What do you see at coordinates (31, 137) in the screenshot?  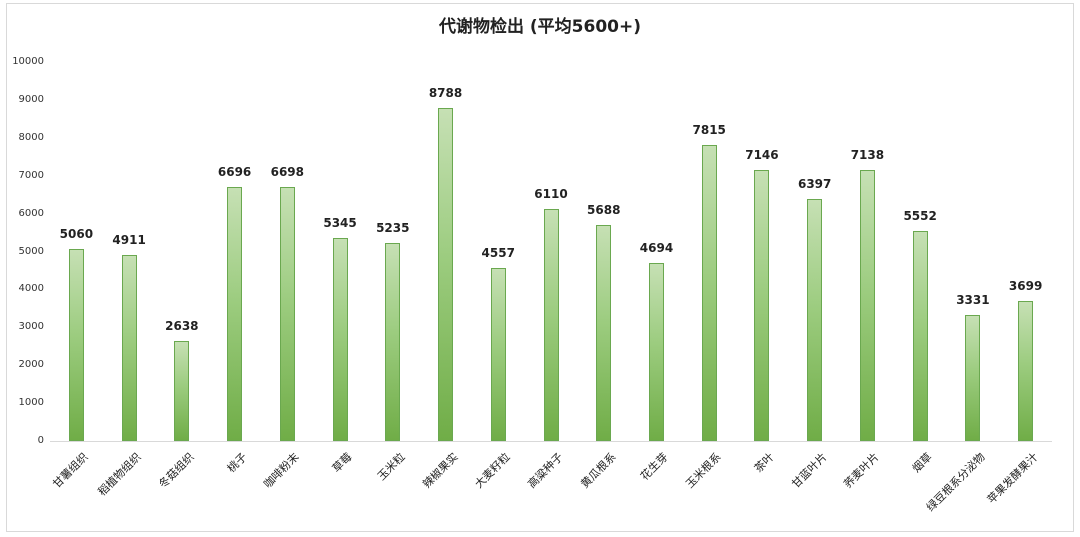 I see `y-tick-label: 8000` at bounding box center [31, 137].